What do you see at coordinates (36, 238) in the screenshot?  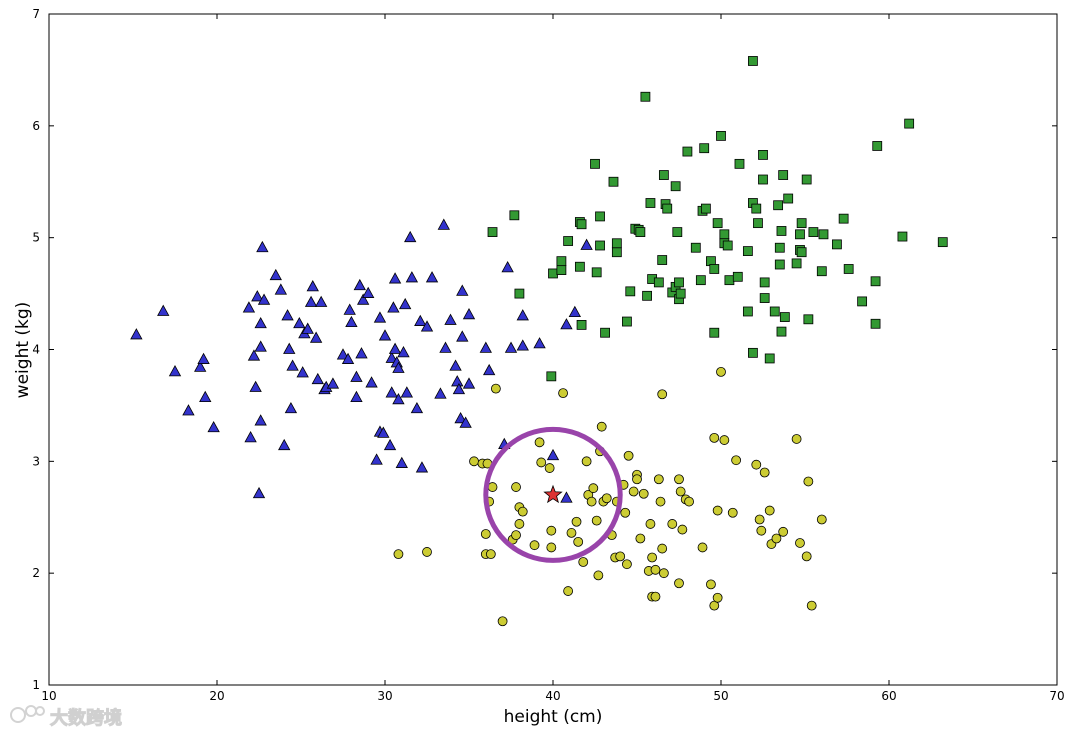 I see `y-tick-label: 5` at bounding box center [36, 238].